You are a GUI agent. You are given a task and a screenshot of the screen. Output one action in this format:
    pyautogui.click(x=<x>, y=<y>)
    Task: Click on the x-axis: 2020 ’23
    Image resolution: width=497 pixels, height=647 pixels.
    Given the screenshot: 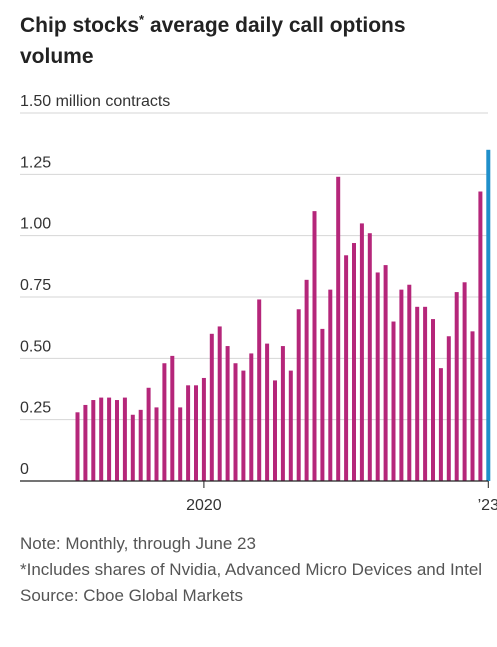 What is the action you would take?
    pyautogui.click(x=258, y=497)
    